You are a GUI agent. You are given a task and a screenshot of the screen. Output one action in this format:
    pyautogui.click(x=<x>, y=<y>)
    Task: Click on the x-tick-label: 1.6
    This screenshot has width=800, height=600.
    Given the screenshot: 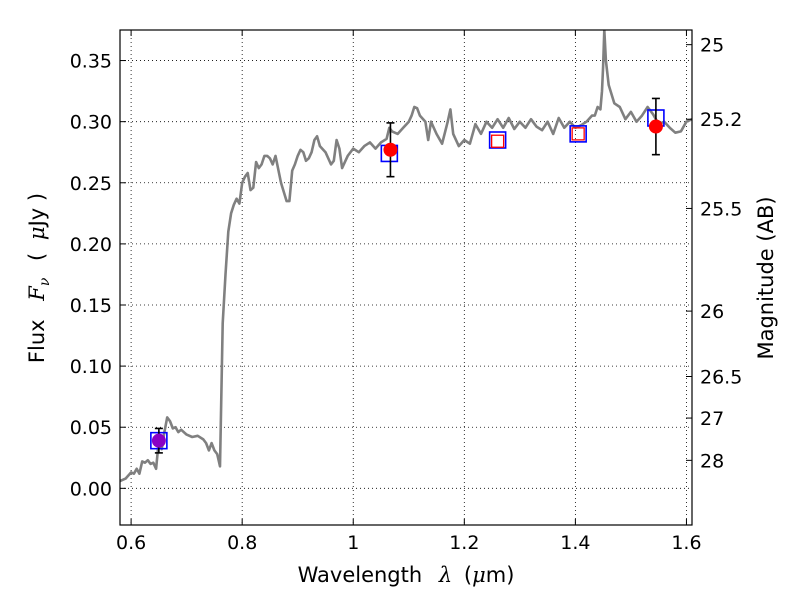 What is the action you would take?
    pyautogui.click(x=686, y=543)
    